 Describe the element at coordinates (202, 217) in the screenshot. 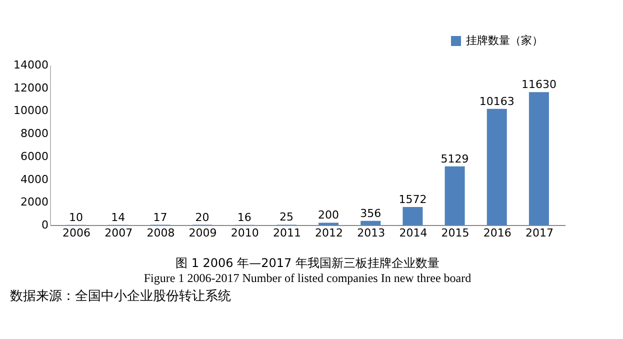

I see `data-label: 20` at that location.